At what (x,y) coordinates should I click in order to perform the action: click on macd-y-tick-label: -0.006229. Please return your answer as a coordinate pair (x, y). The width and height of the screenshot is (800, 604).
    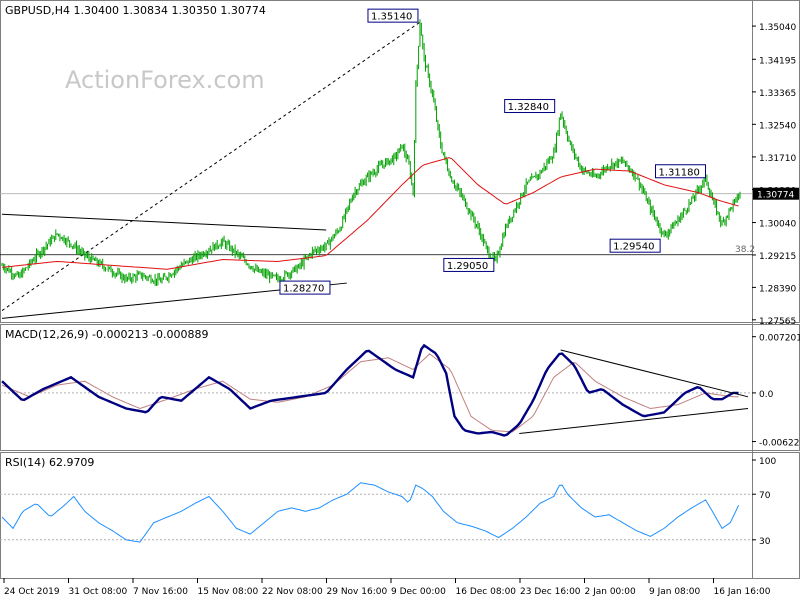
    Looking at the image, I should click on (779, 444).